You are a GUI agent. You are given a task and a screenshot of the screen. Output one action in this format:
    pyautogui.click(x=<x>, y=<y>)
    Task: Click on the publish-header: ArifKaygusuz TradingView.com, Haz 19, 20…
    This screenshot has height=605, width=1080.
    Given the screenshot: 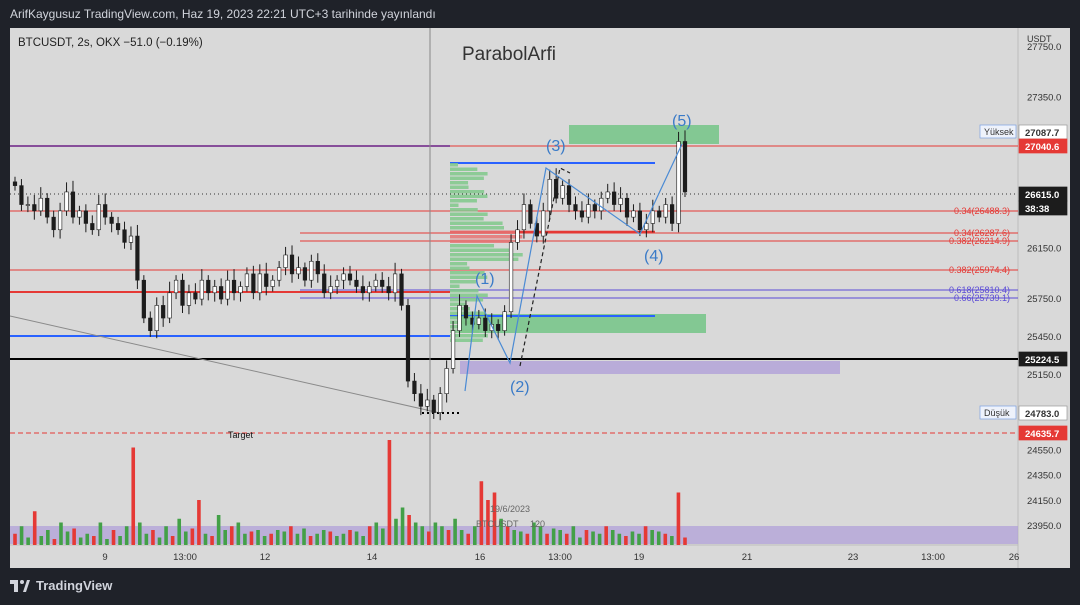 What is the action you would take?
    pyautogui.click(x=223, y=14)
    